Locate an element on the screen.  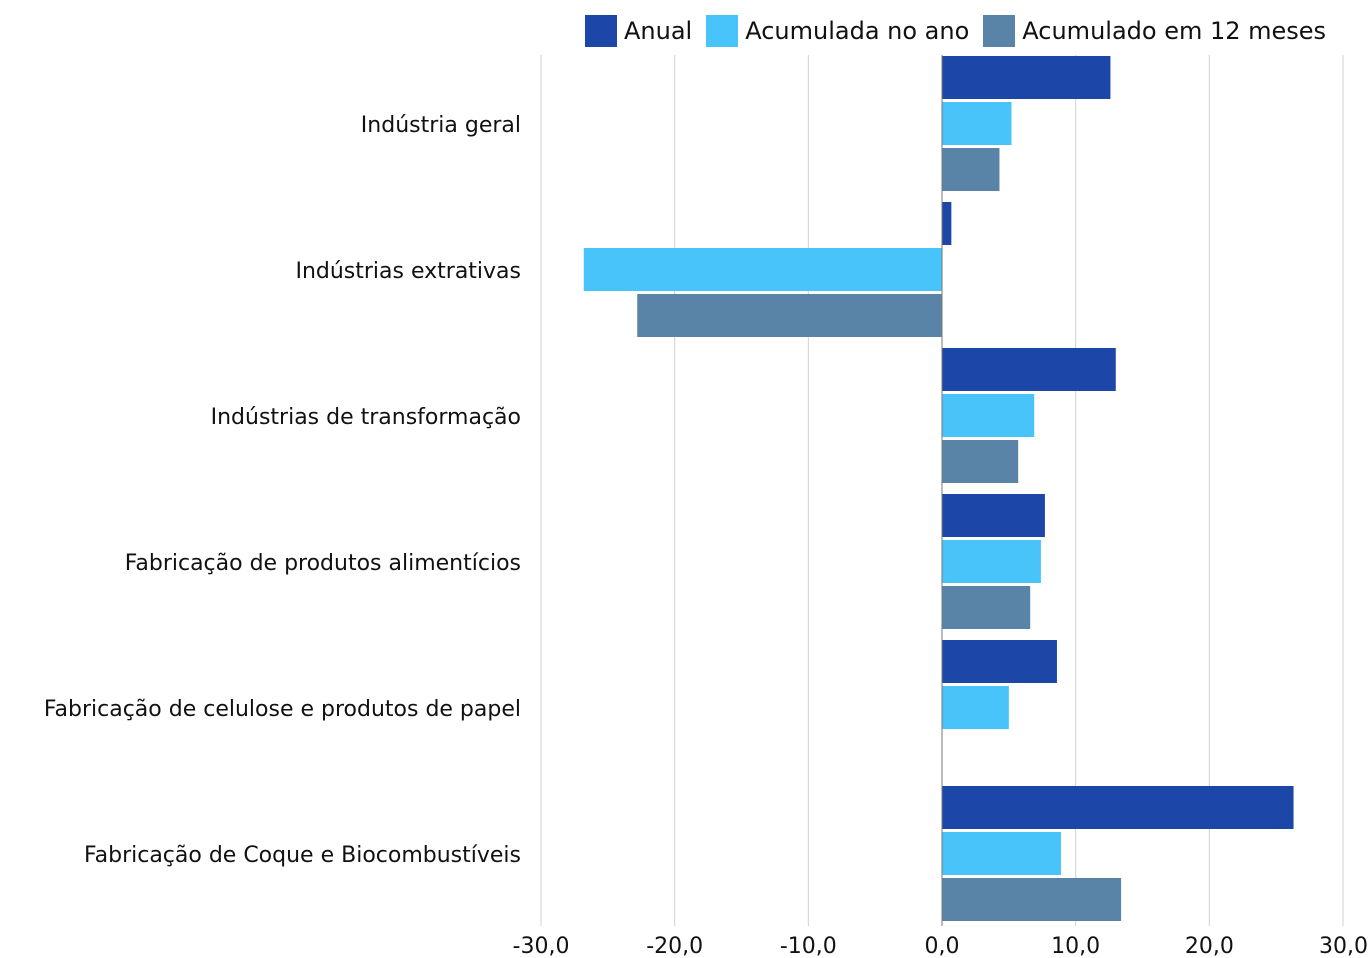
x-tick-label: -10,0 is located at coordinates (808, 946).